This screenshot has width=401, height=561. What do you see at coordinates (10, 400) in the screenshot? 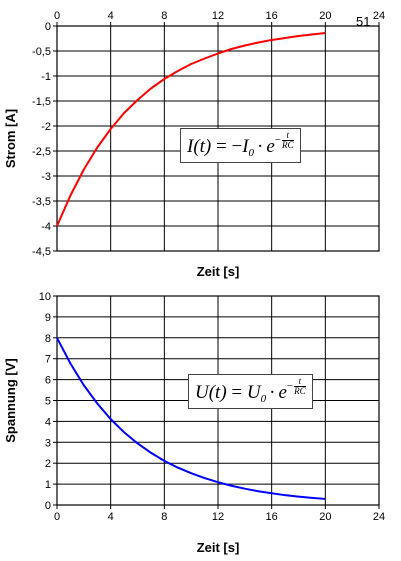
I see `y-axis-label: Spannung [V]` at bounding box center [10, 400].